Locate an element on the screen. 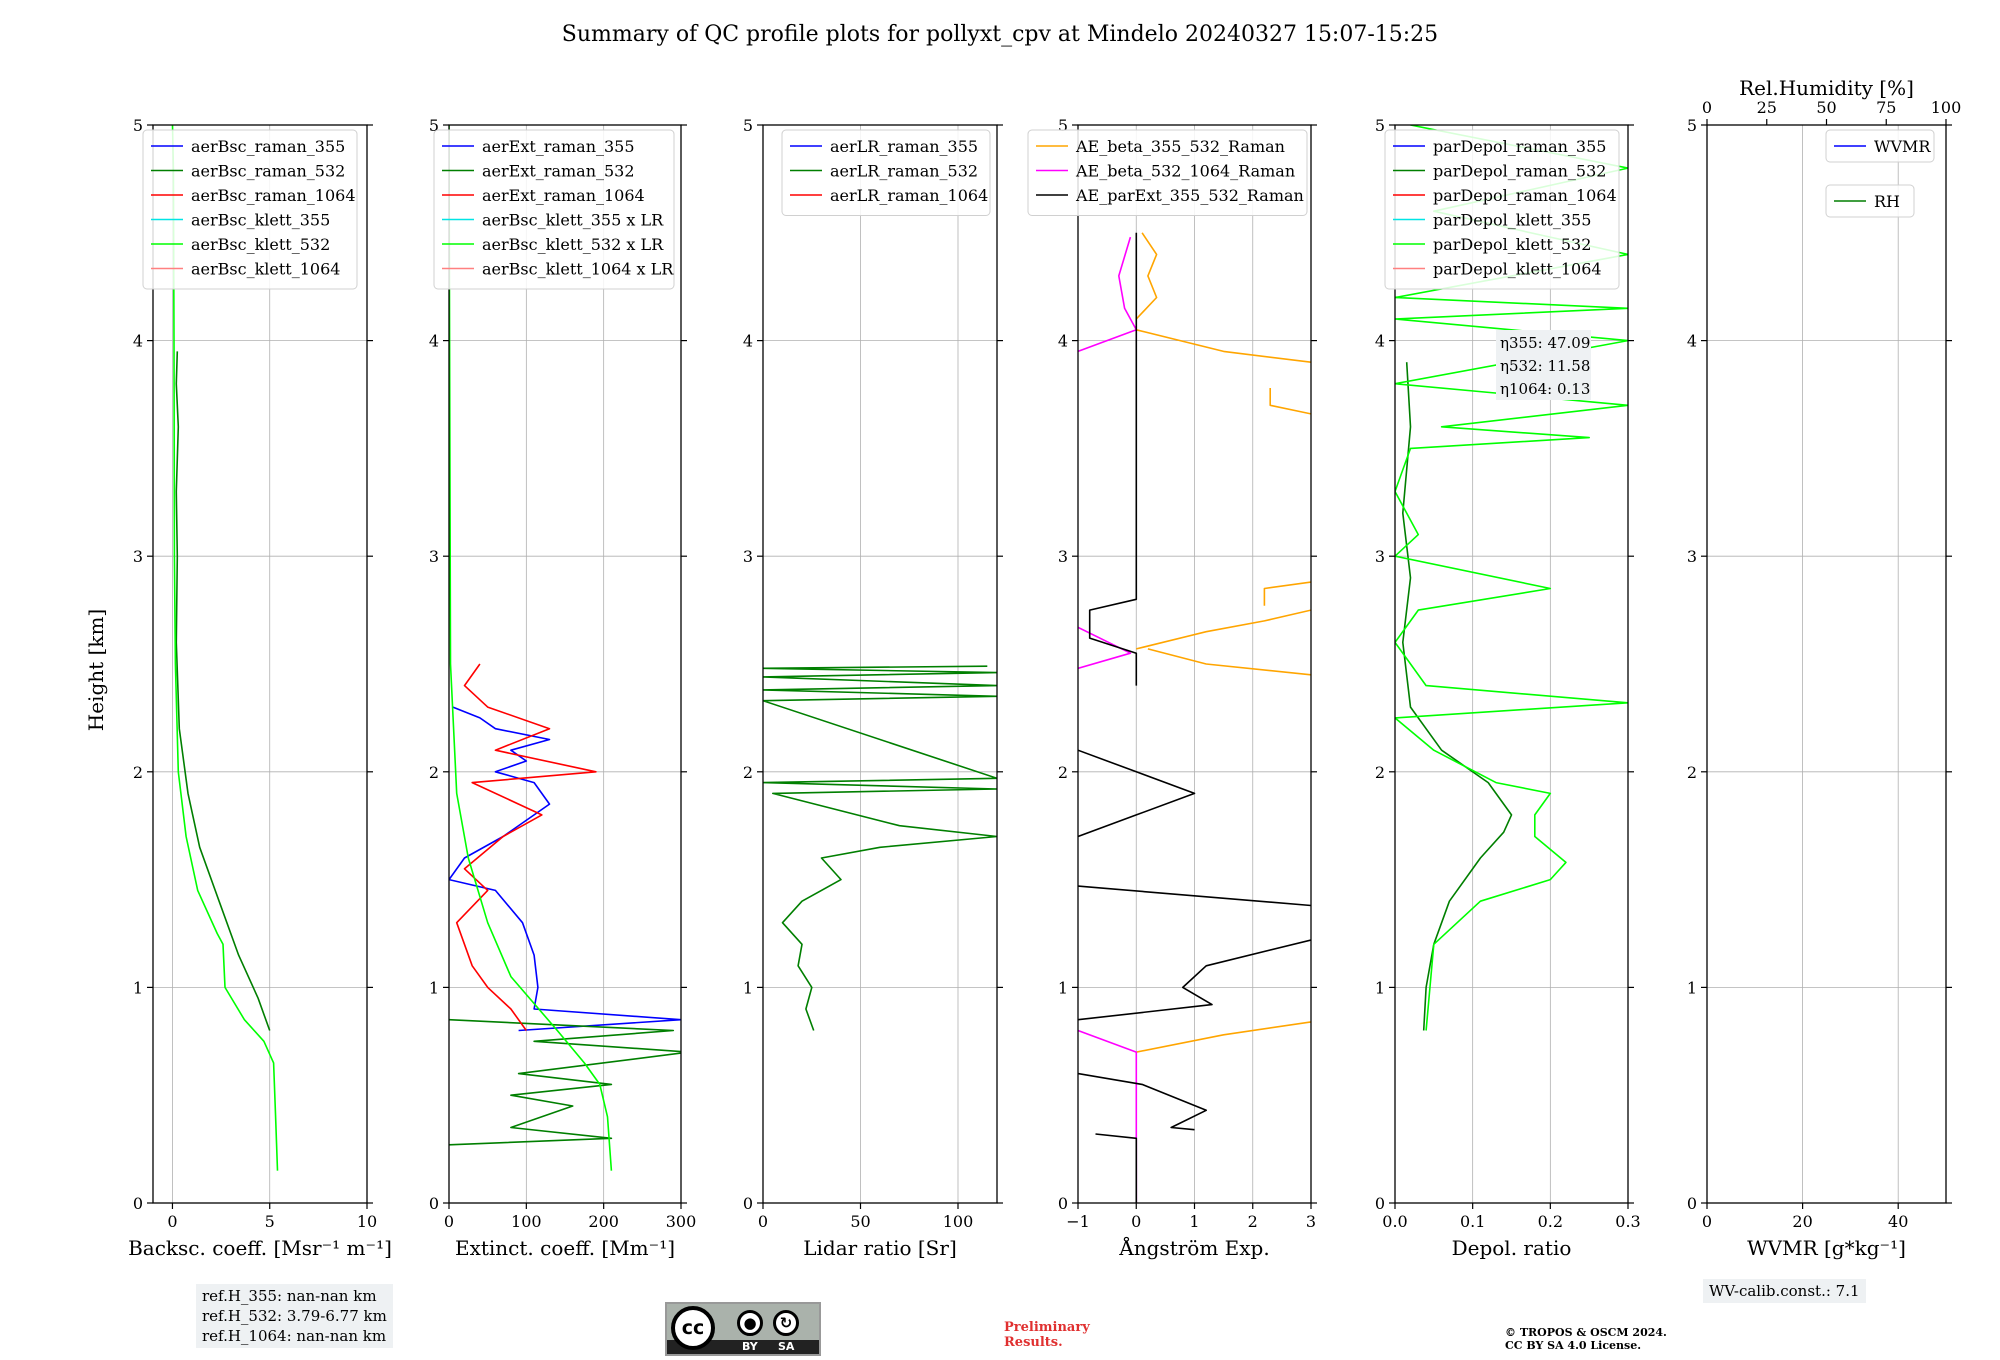  x-tick-label: −1 is located at coordinates (1078, 1221).